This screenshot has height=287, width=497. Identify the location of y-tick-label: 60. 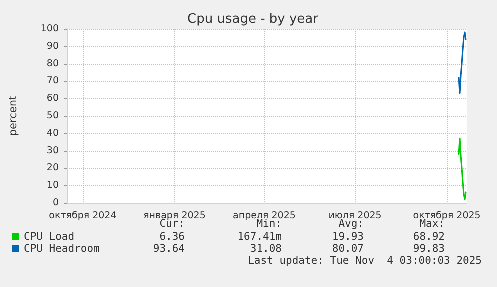
(52, 98).